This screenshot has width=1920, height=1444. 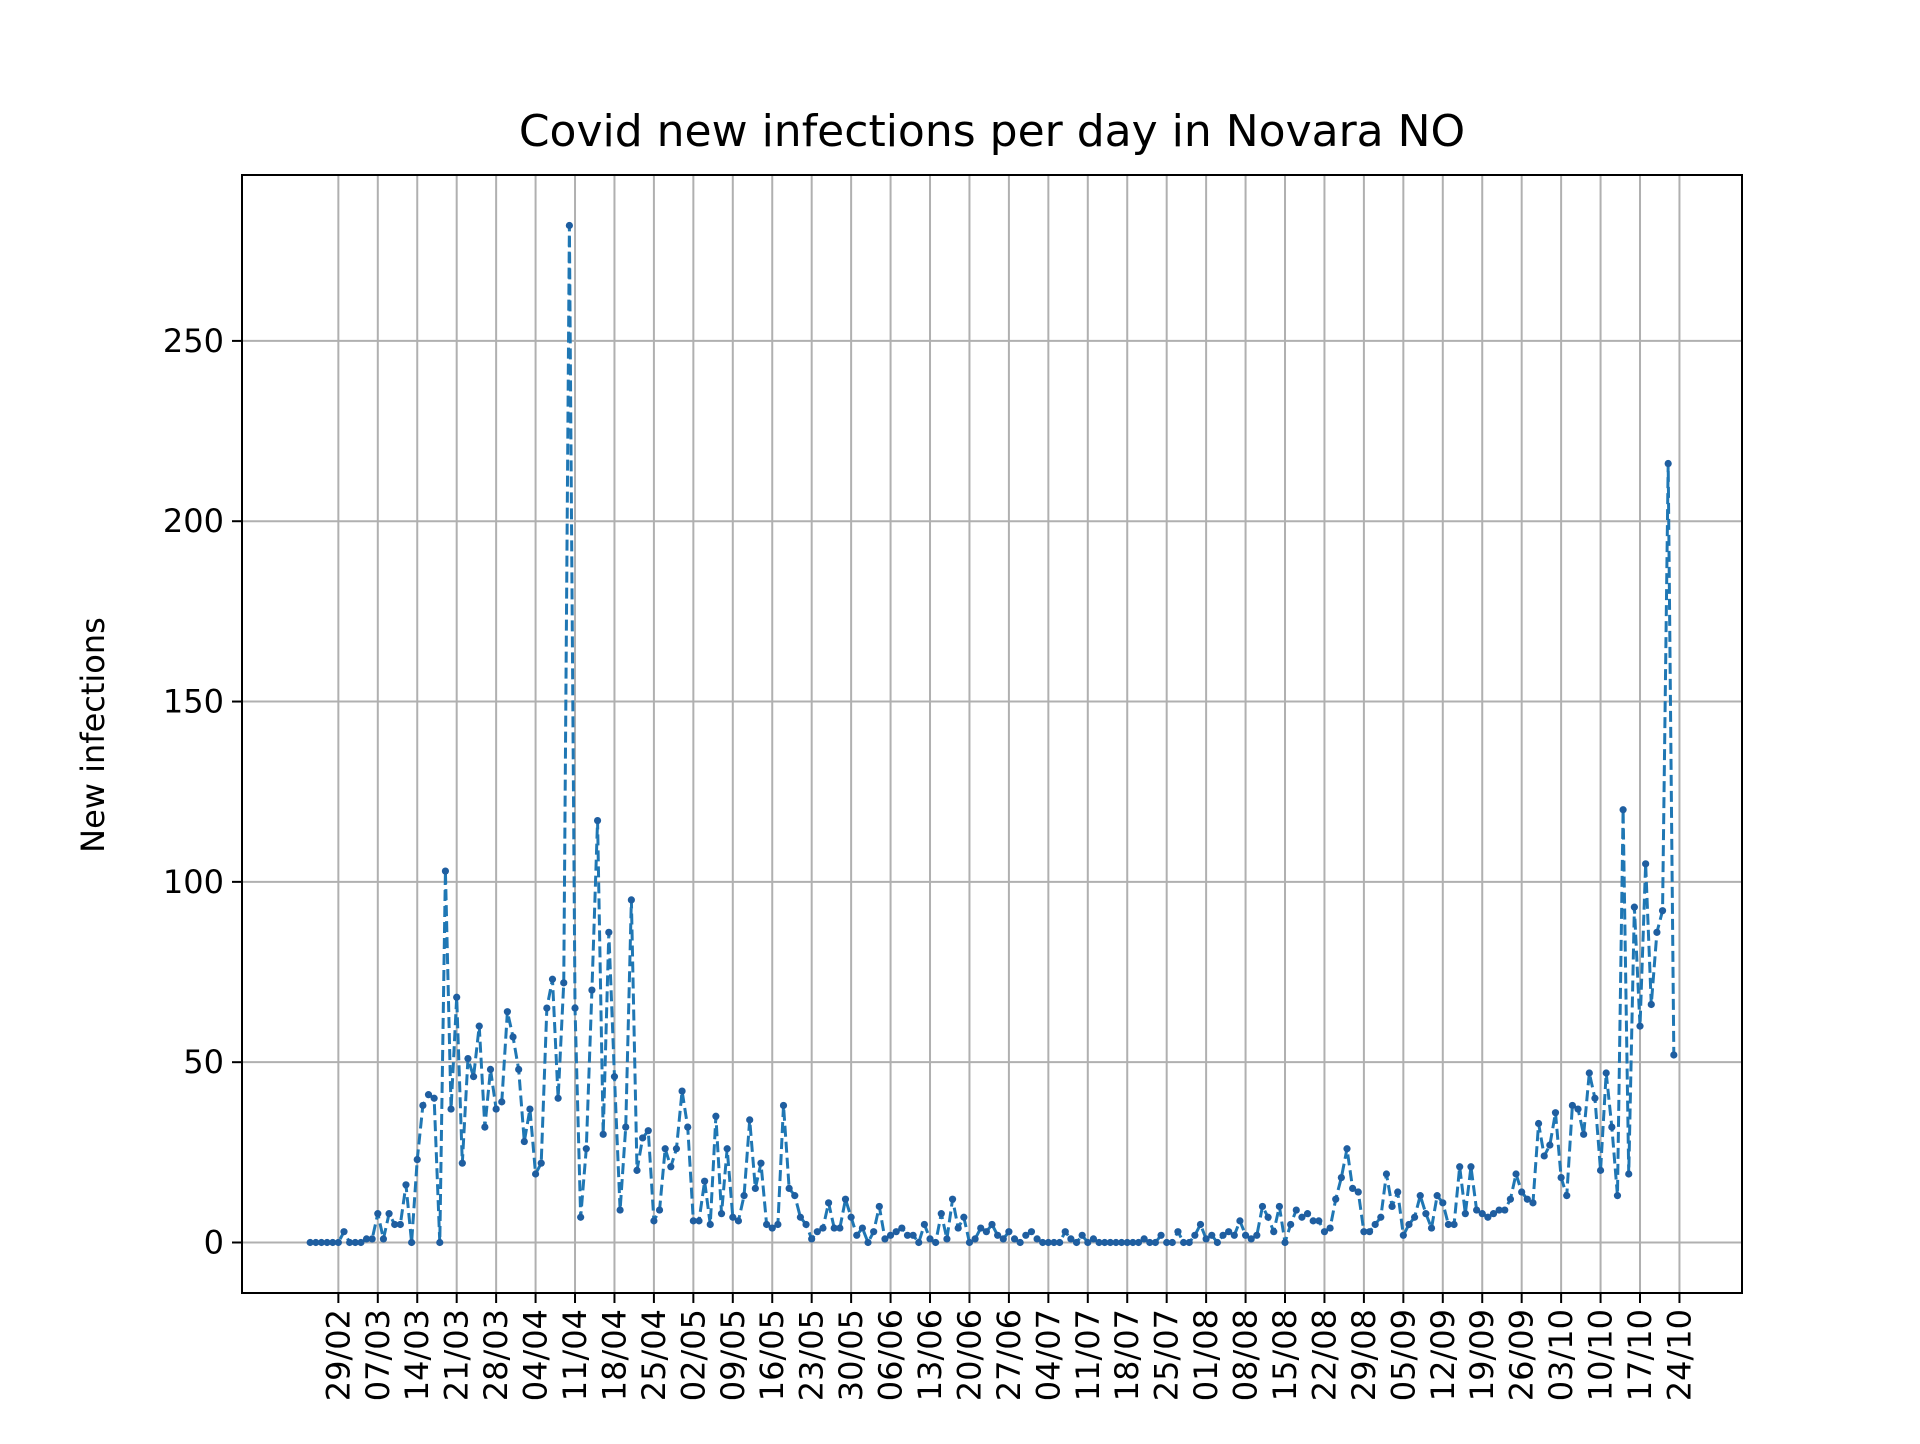 I want to click on x-tick-label: 13/06, so click(x=930, y=1355).